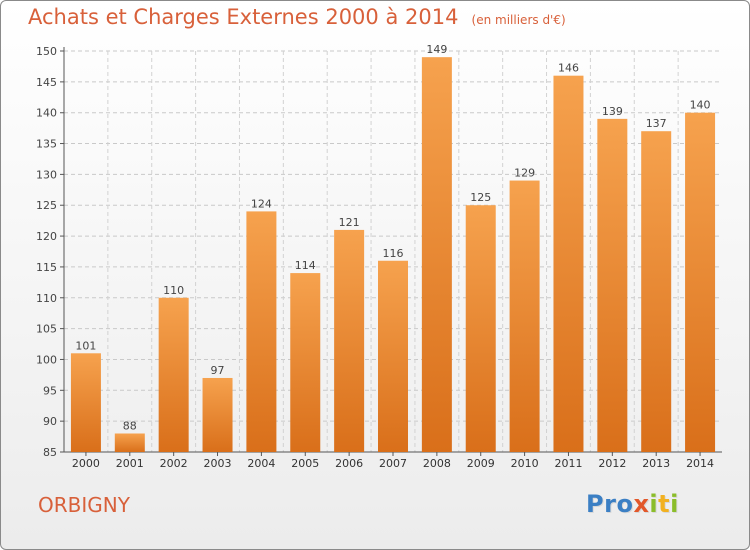 This screenshot has width=750, height=550. I want to click on bar-value-label: 121, so click(349, 222).